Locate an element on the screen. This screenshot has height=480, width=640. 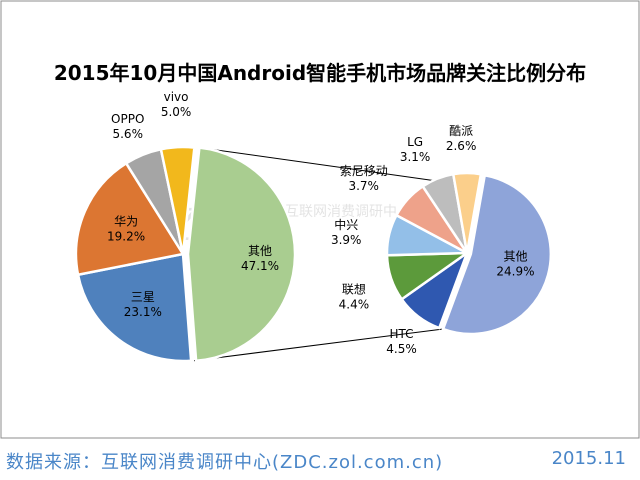
label-sub-4: 中兴 3.9% is located at coordinates (346, 232).